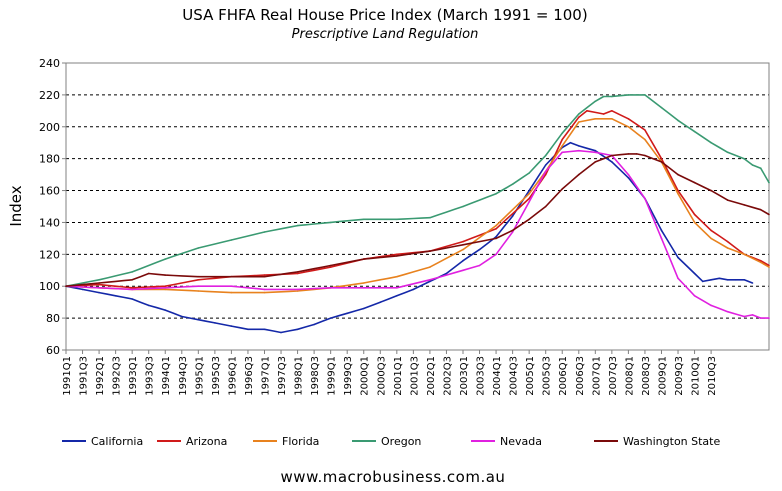  I want to click on x-tick-label: 1994Q1, so click(166, 376).